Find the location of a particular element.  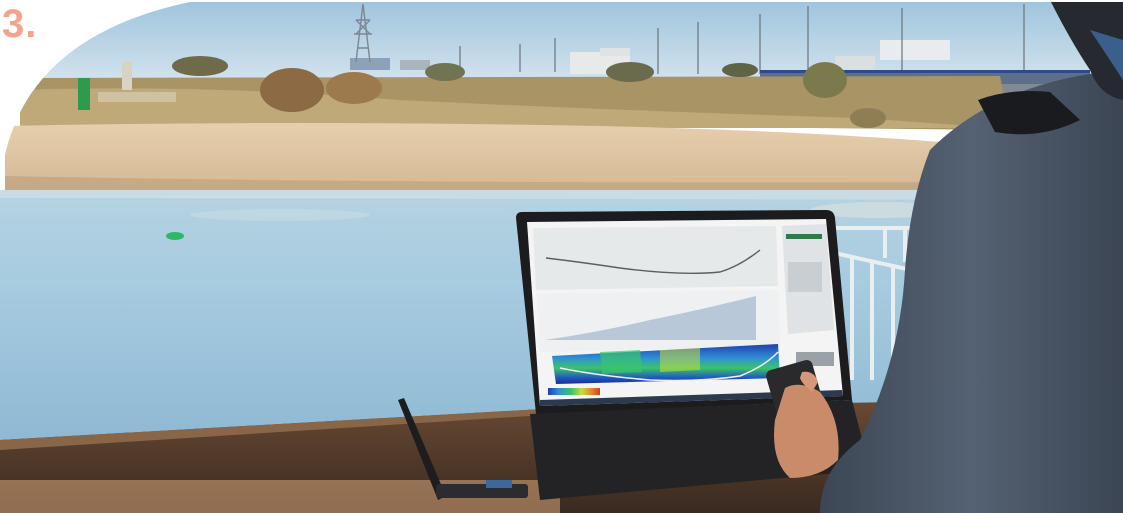

hand-holding-phone is located at coordinates (802, 418).